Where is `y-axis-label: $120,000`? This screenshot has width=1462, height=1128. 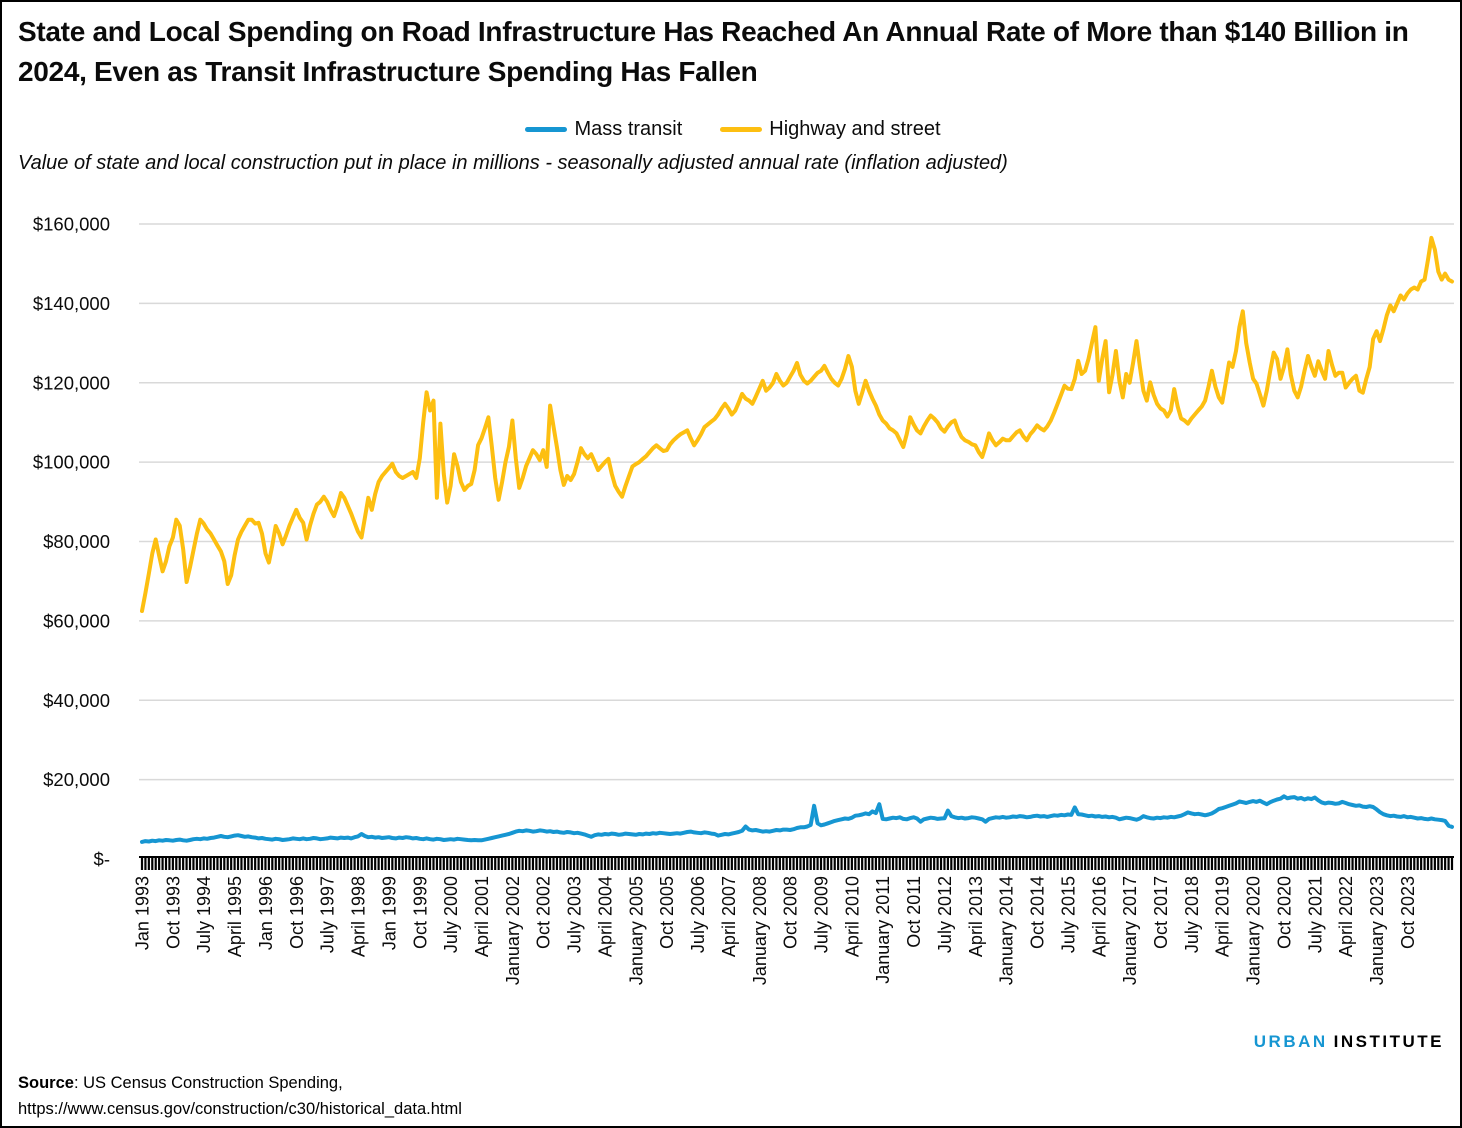
y-axis-label: $120,000 is located at coordinates (71, 382).